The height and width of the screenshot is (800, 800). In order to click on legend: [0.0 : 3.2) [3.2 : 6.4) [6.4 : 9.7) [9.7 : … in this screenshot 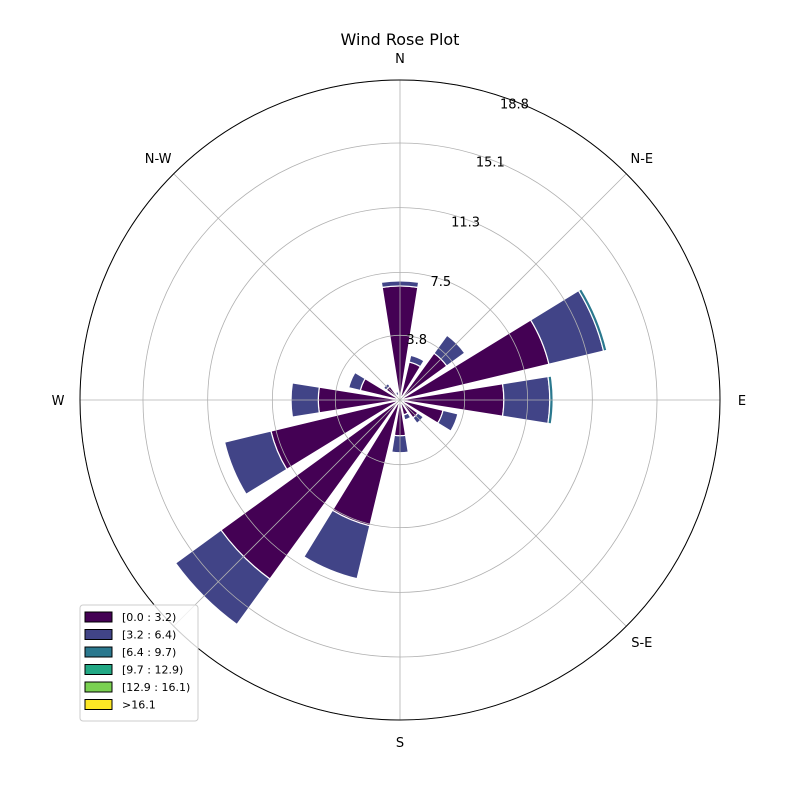, I will do `click(139, 663)`.